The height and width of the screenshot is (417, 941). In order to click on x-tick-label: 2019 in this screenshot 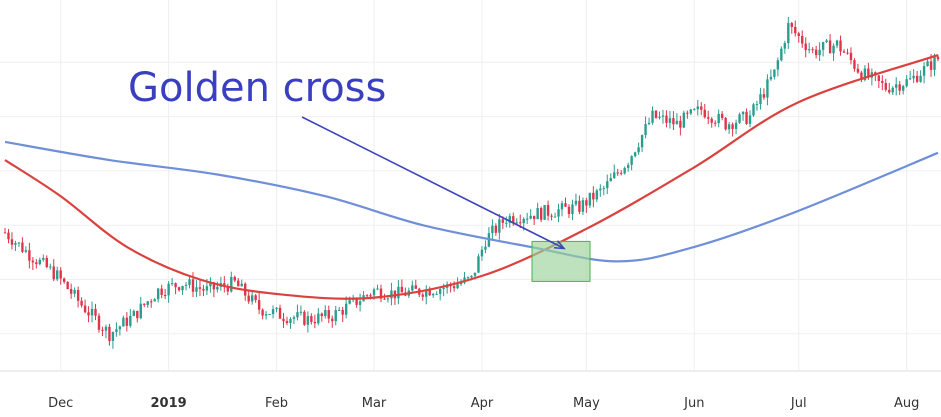, I will do `click(169, 403)`.